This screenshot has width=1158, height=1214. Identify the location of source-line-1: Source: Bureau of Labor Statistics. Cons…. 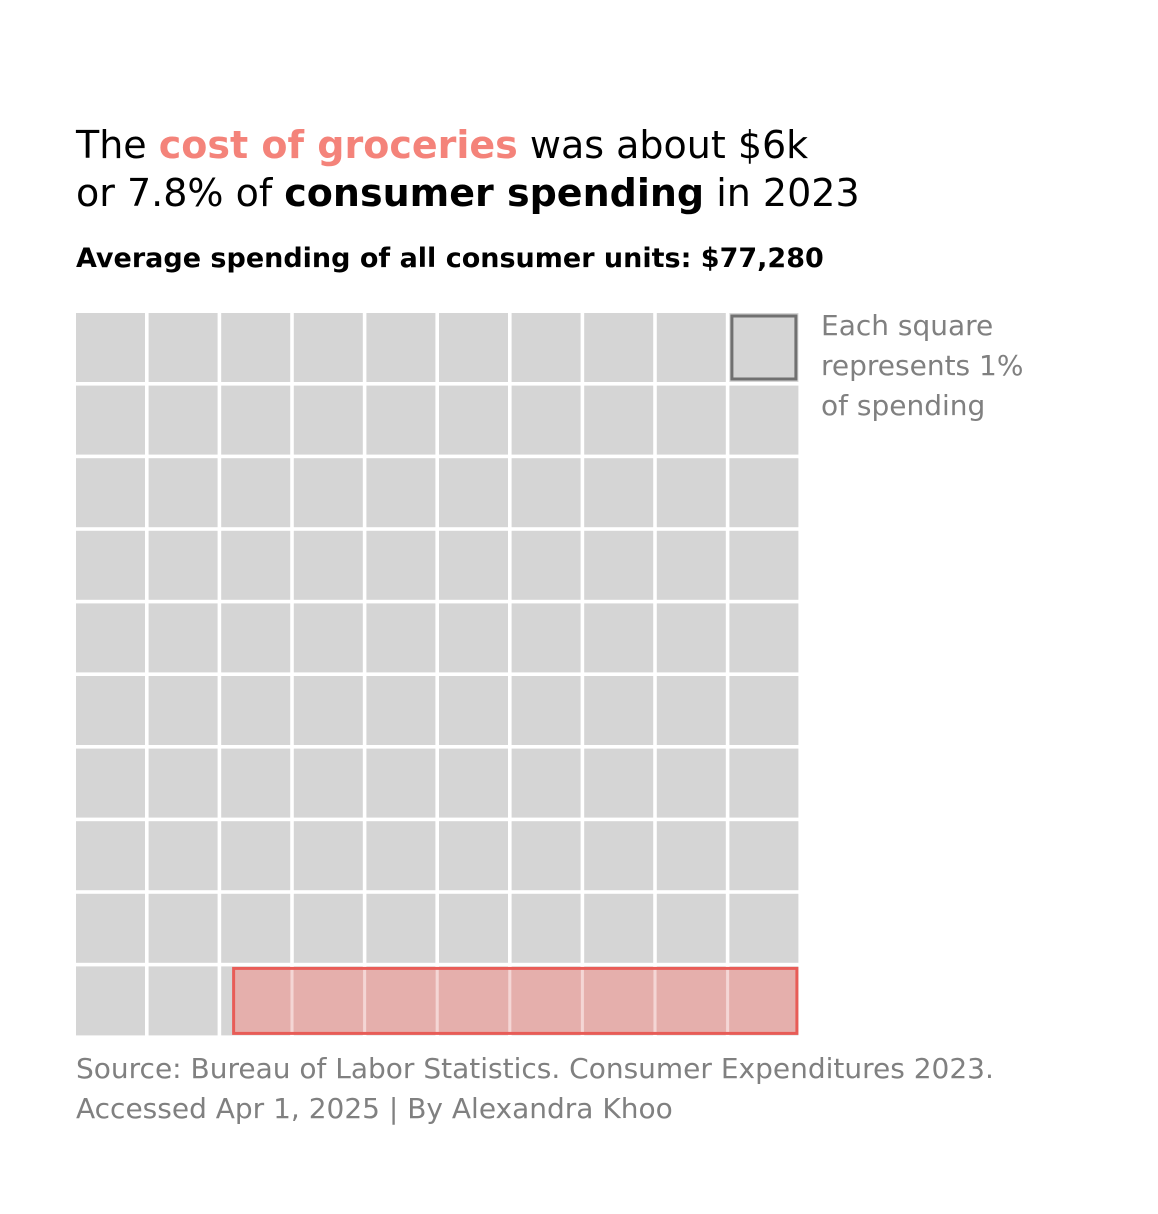
(535, 1068).